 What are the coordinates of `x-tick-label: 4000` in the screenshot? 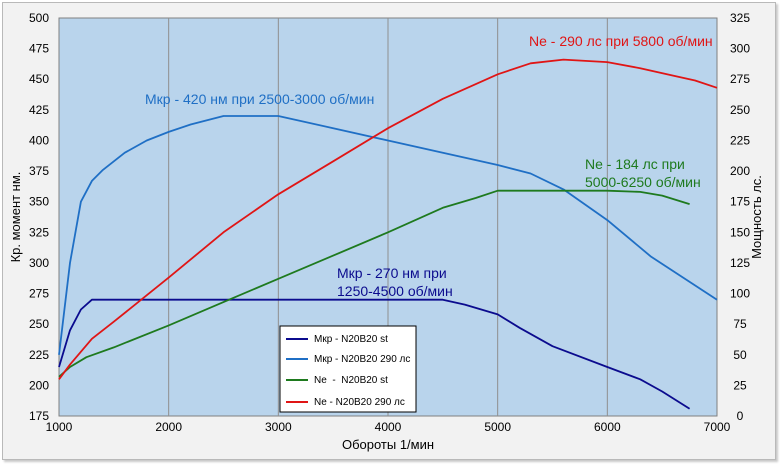 It's located at (388, 427).